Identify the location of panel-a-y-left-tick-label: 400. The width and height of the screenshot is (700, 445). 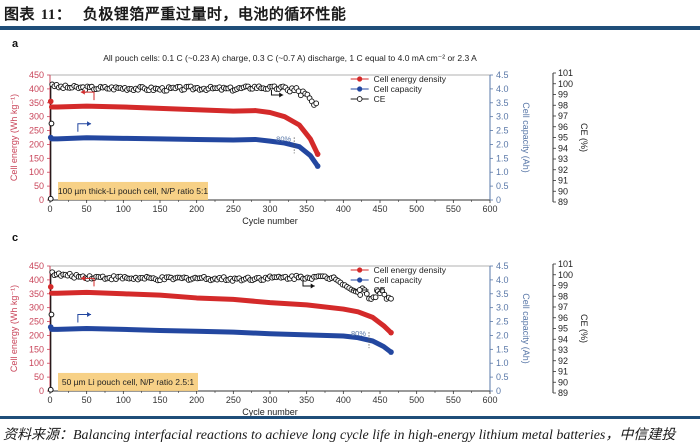
(36, 89).